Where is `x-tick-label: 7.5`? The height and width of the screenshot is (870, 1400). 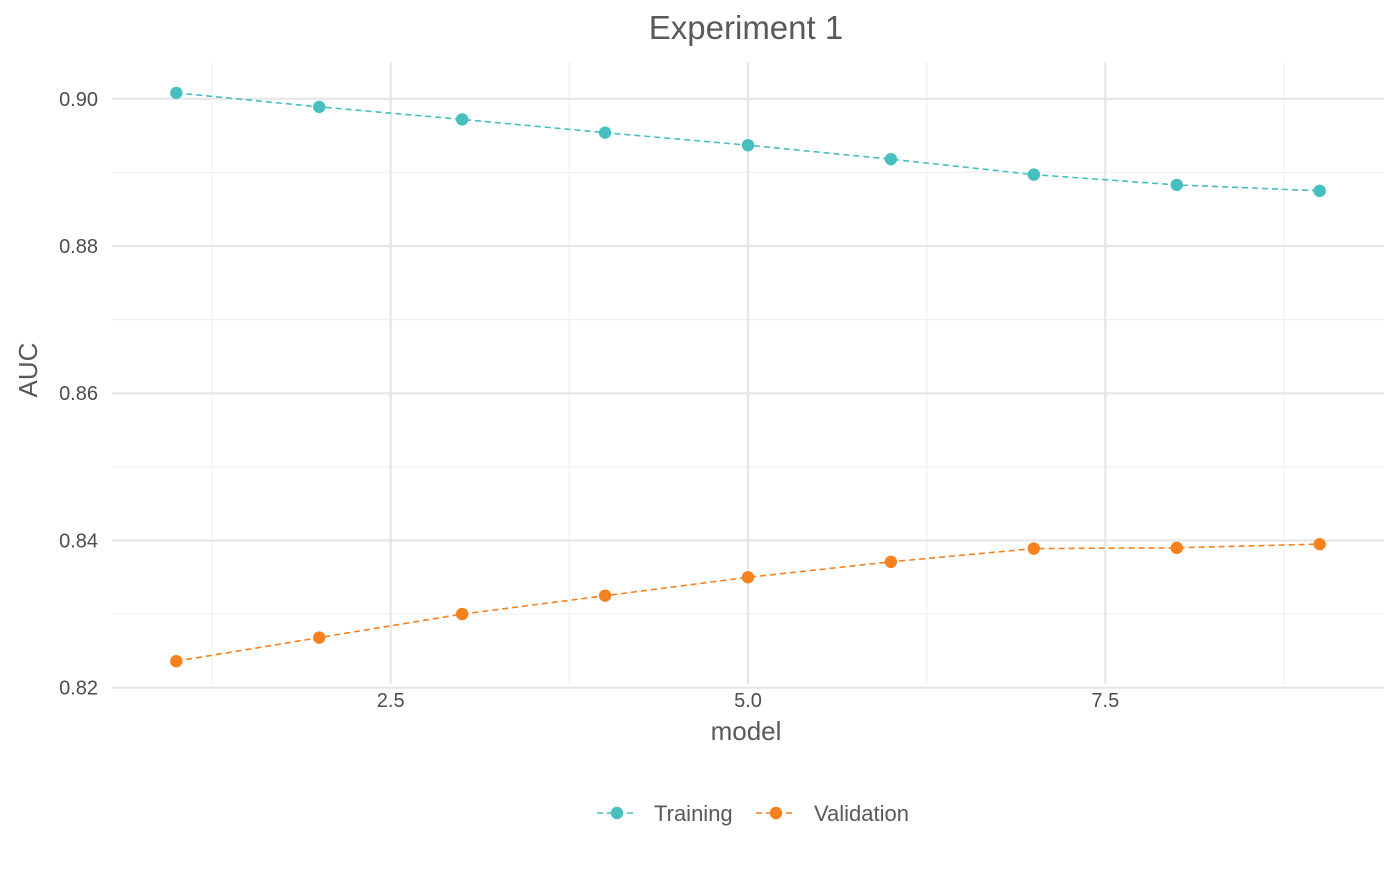 x-tick-label: 7.5 is located at coordinates (1105, 701).